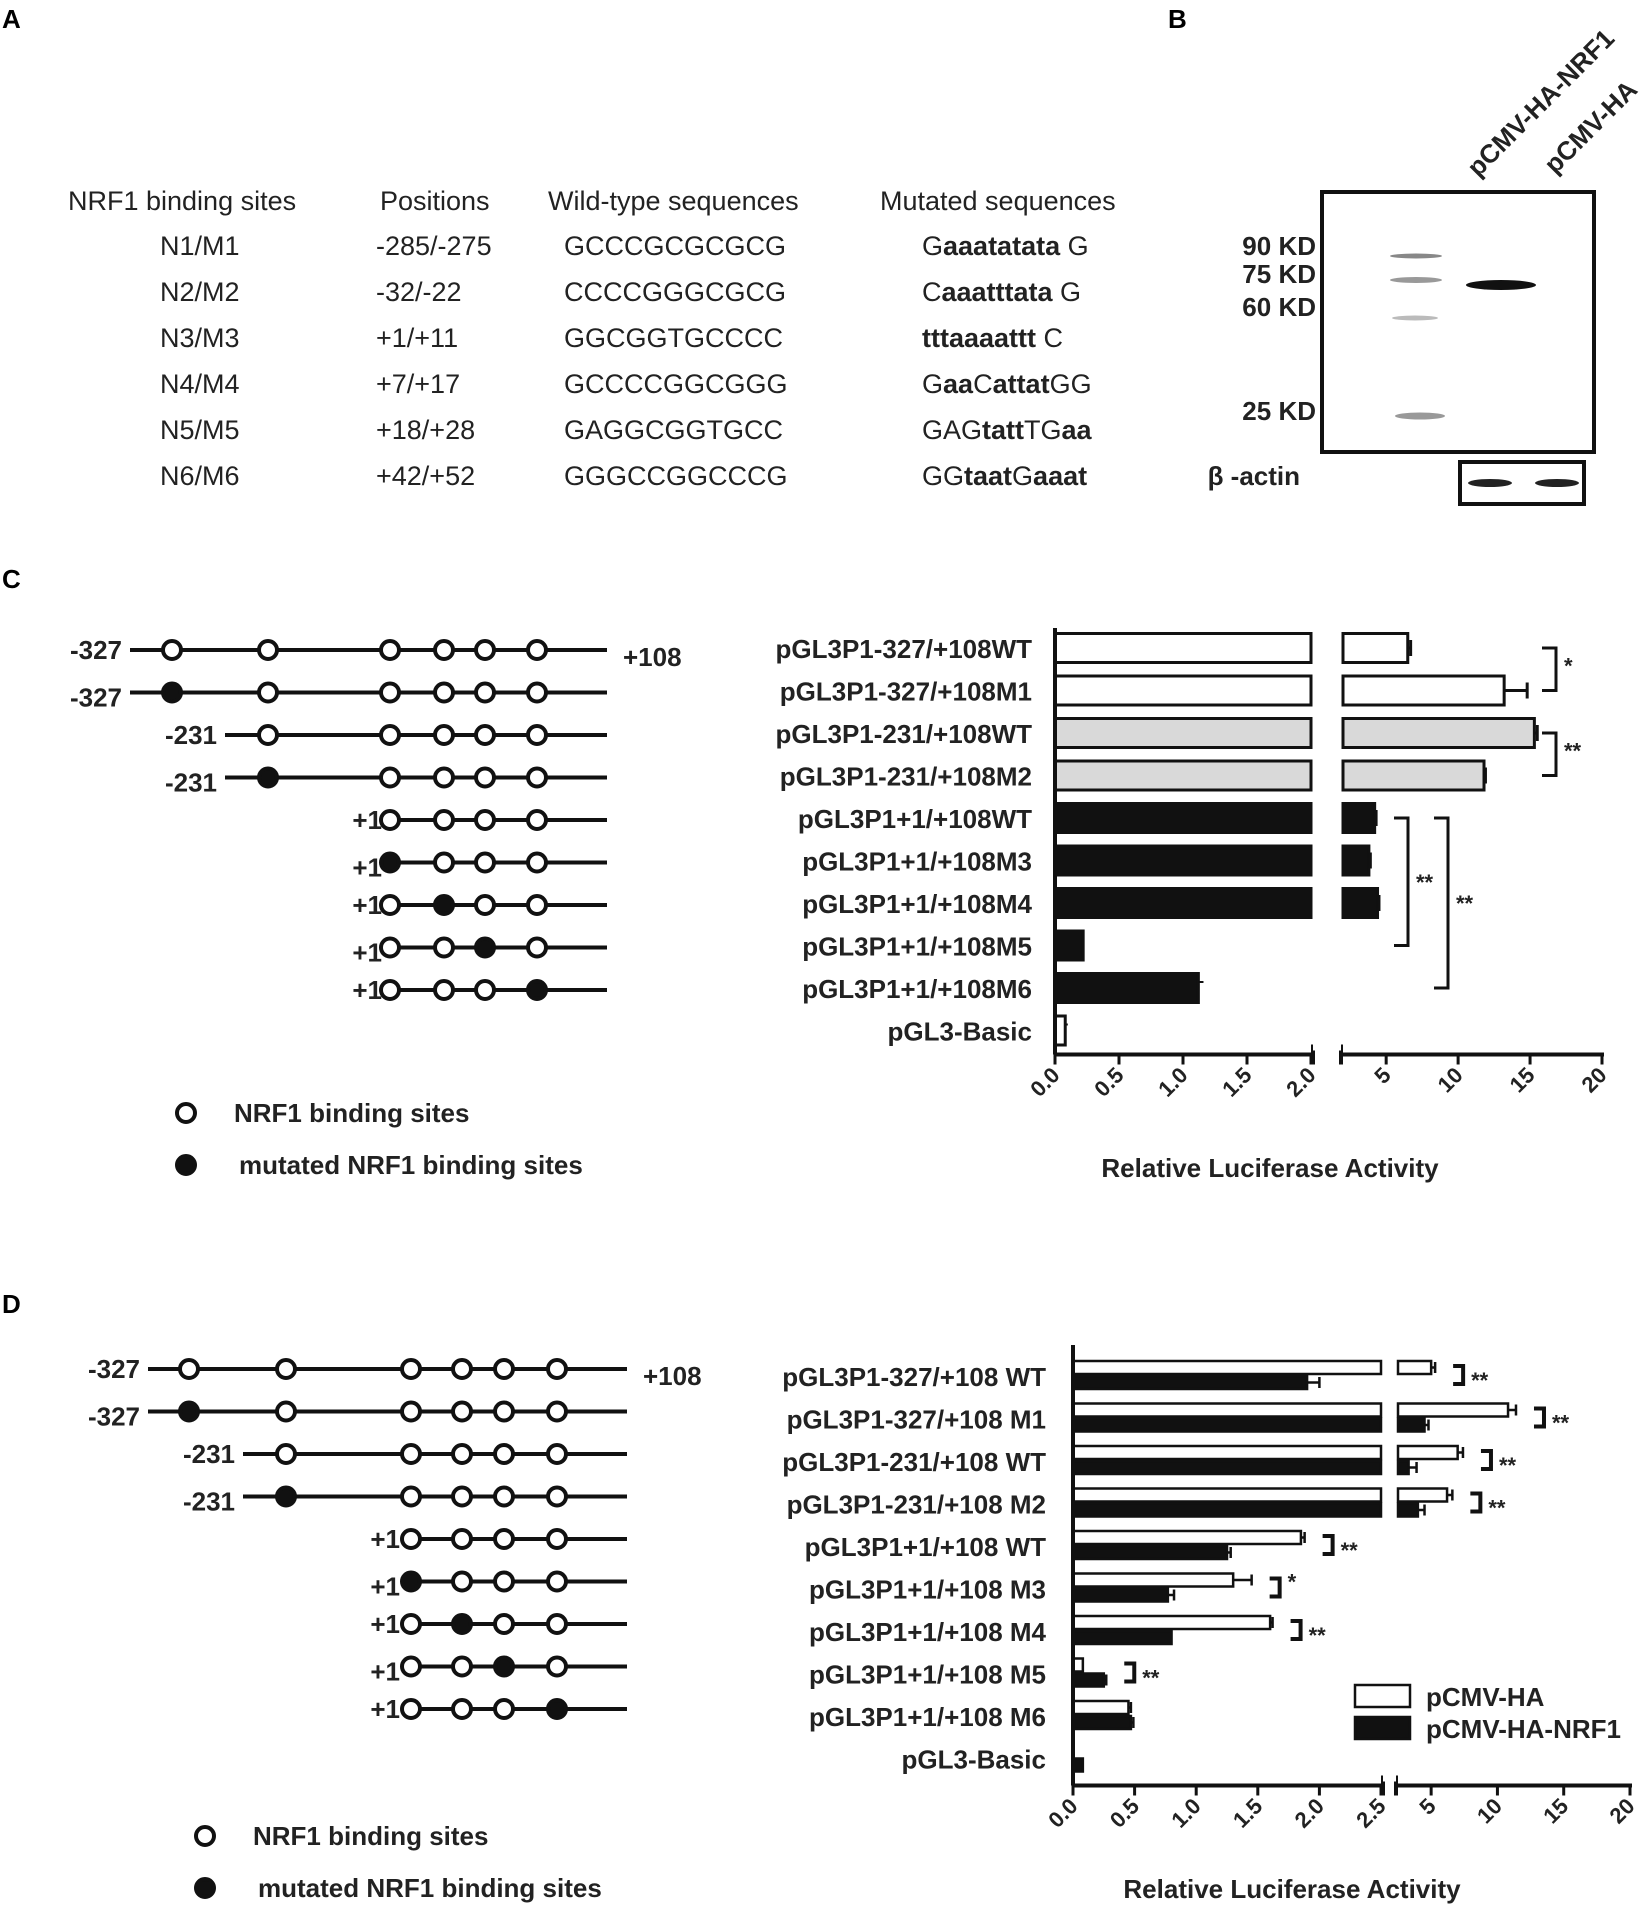 The image size is (1650, 1907). I want to click on construct-diagram-c: -327 +108 -327 -231 -231 +1 +1 +1 +1 +1, so click(376, 820).